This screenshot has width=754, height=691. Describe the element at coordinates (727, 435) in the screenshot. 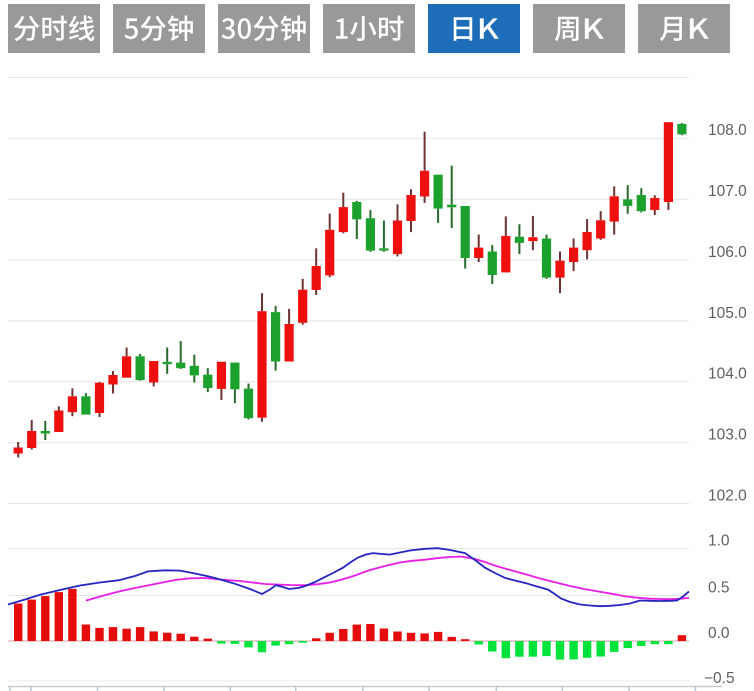

I see `svg-text: 103.0` at that location.